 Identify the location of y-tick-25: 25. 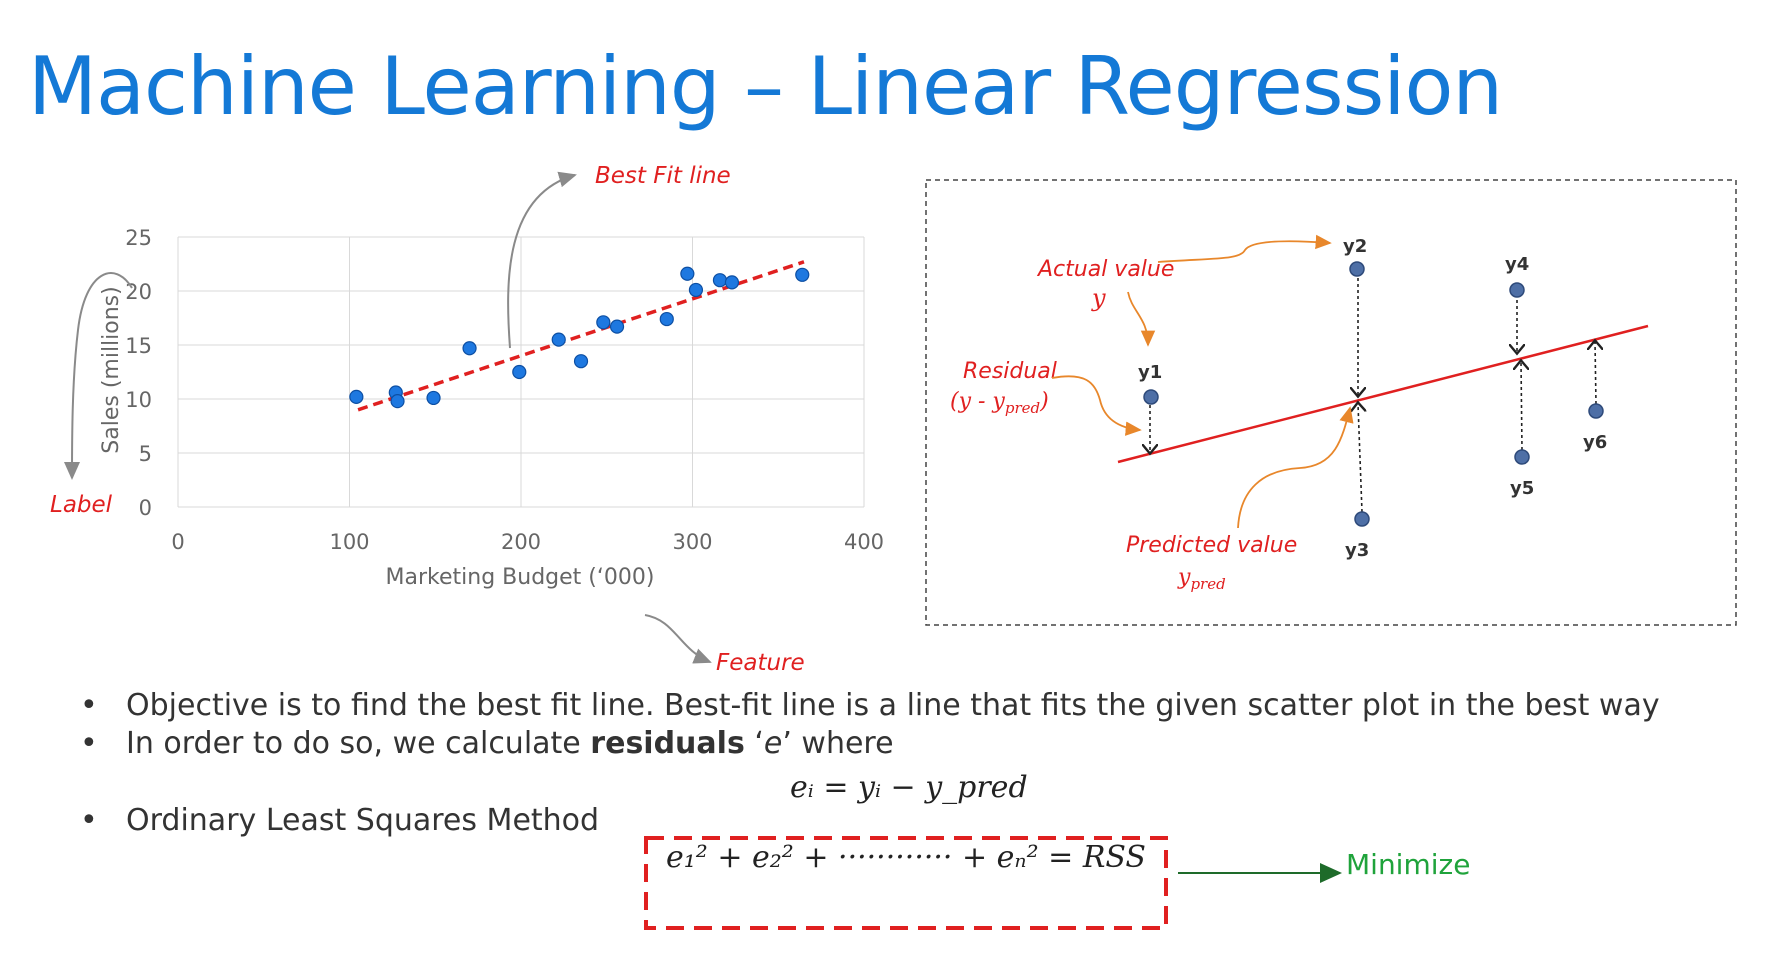
(138, 238).